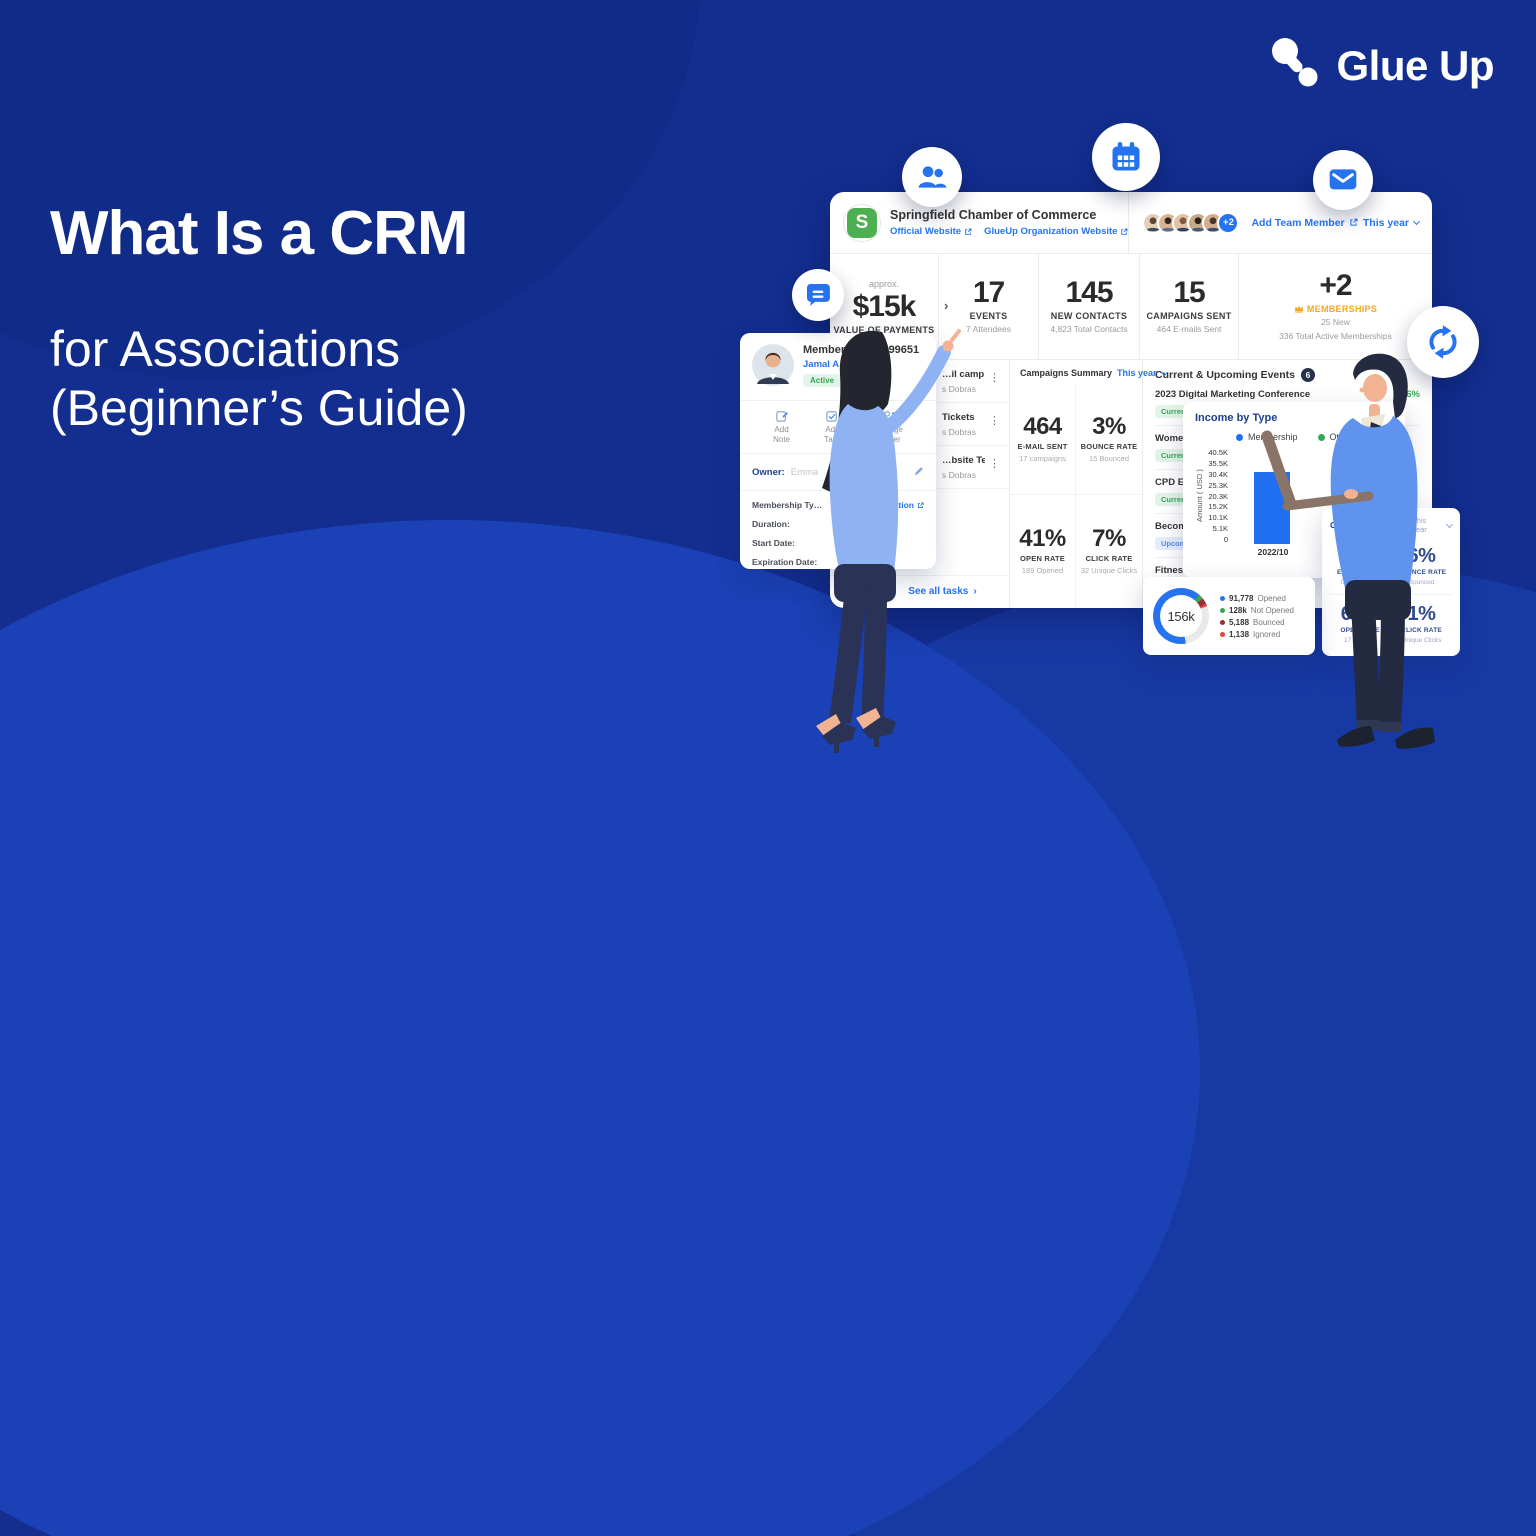  Describe the element at coordinates (804, 472) in the screenshot. I see `owner-value: Emma` at that location.